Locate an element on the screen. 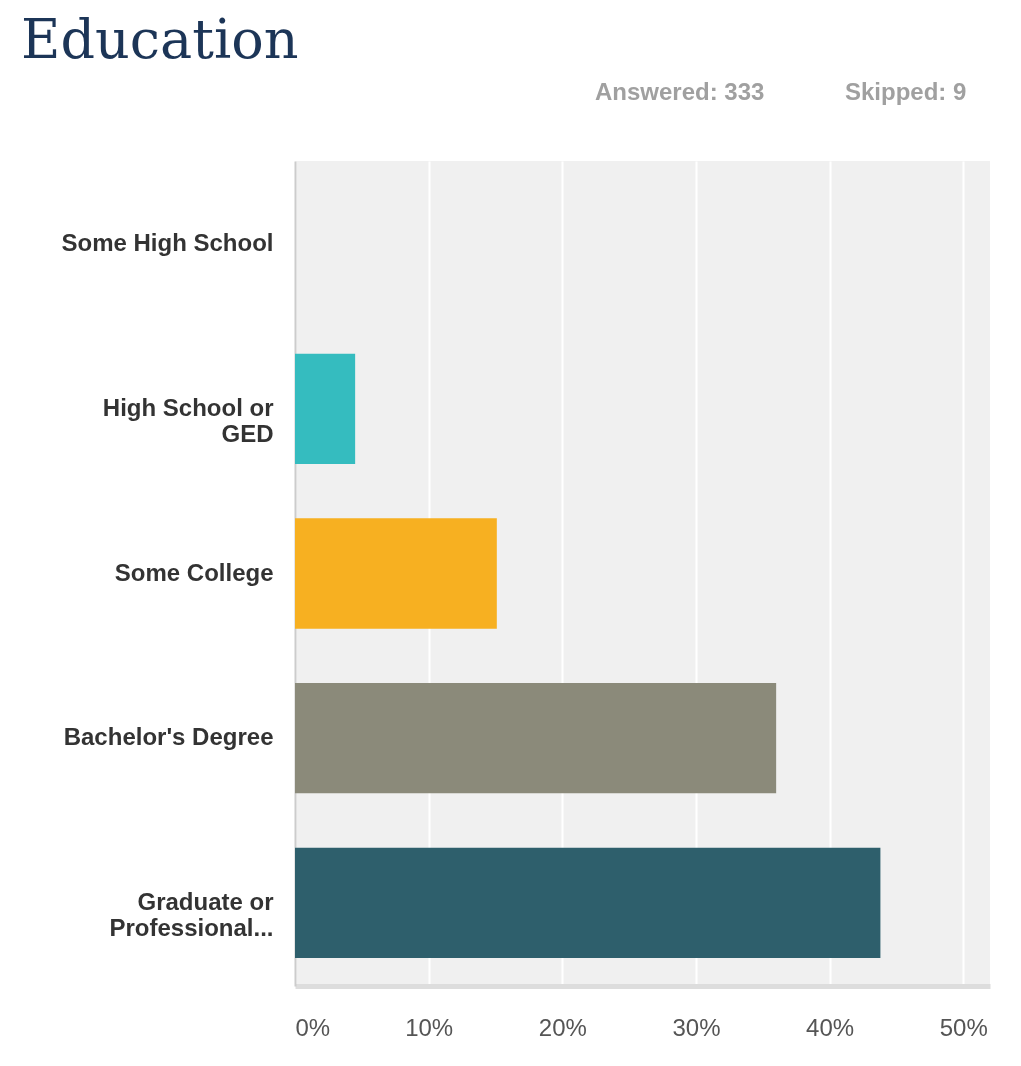 The image size is (1021, 1066). x-tick-label: 0% is located at coordinates (313, 1027).